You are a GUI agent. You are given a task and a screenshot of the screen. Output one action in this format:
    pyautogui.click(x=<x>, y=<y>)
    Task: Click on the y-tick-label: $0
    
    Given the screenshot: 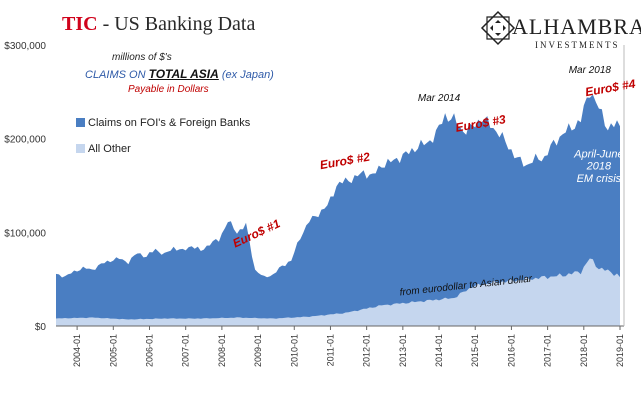 What is the action you would take?
    pyautogui.click(x=41, y=327)
    